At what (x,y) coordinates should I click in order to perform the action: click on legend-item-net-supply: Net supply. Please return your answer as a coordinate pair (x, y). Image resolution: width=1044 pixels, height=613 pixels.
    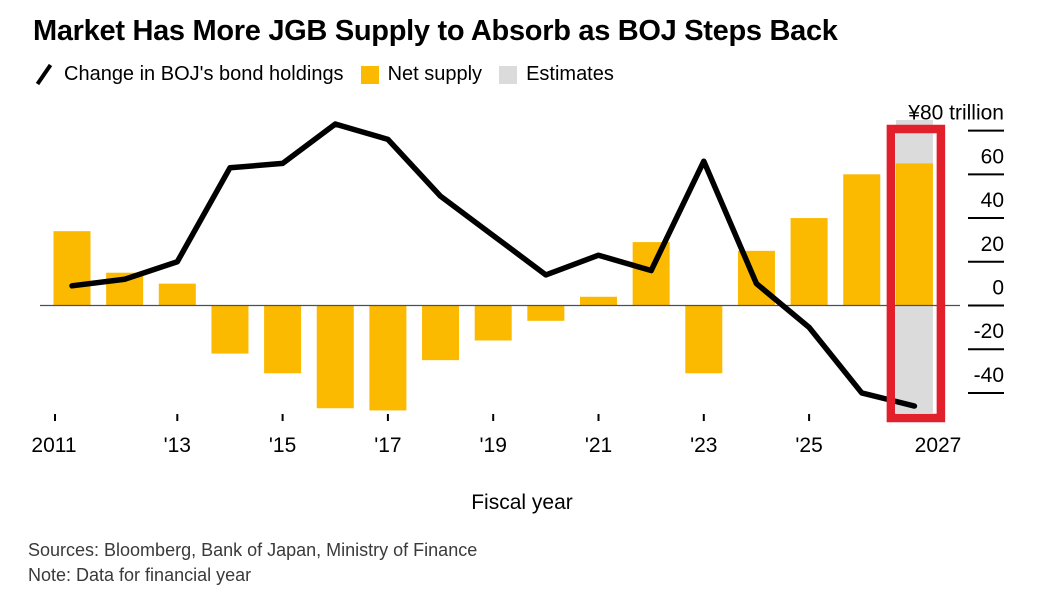
    Looking at the image, I should click on (421, 74).